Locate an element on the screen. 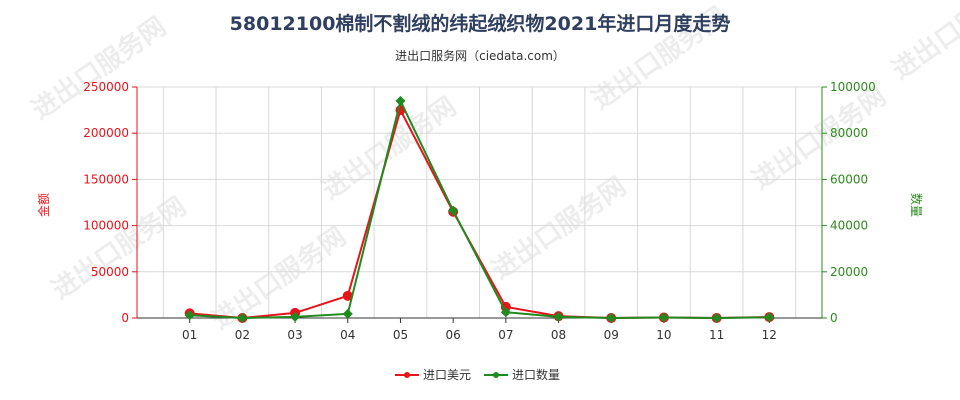 This screenshot has height=400, width=960. legend-quantity-label: 进口数量 is located at coordinates (536, 374).